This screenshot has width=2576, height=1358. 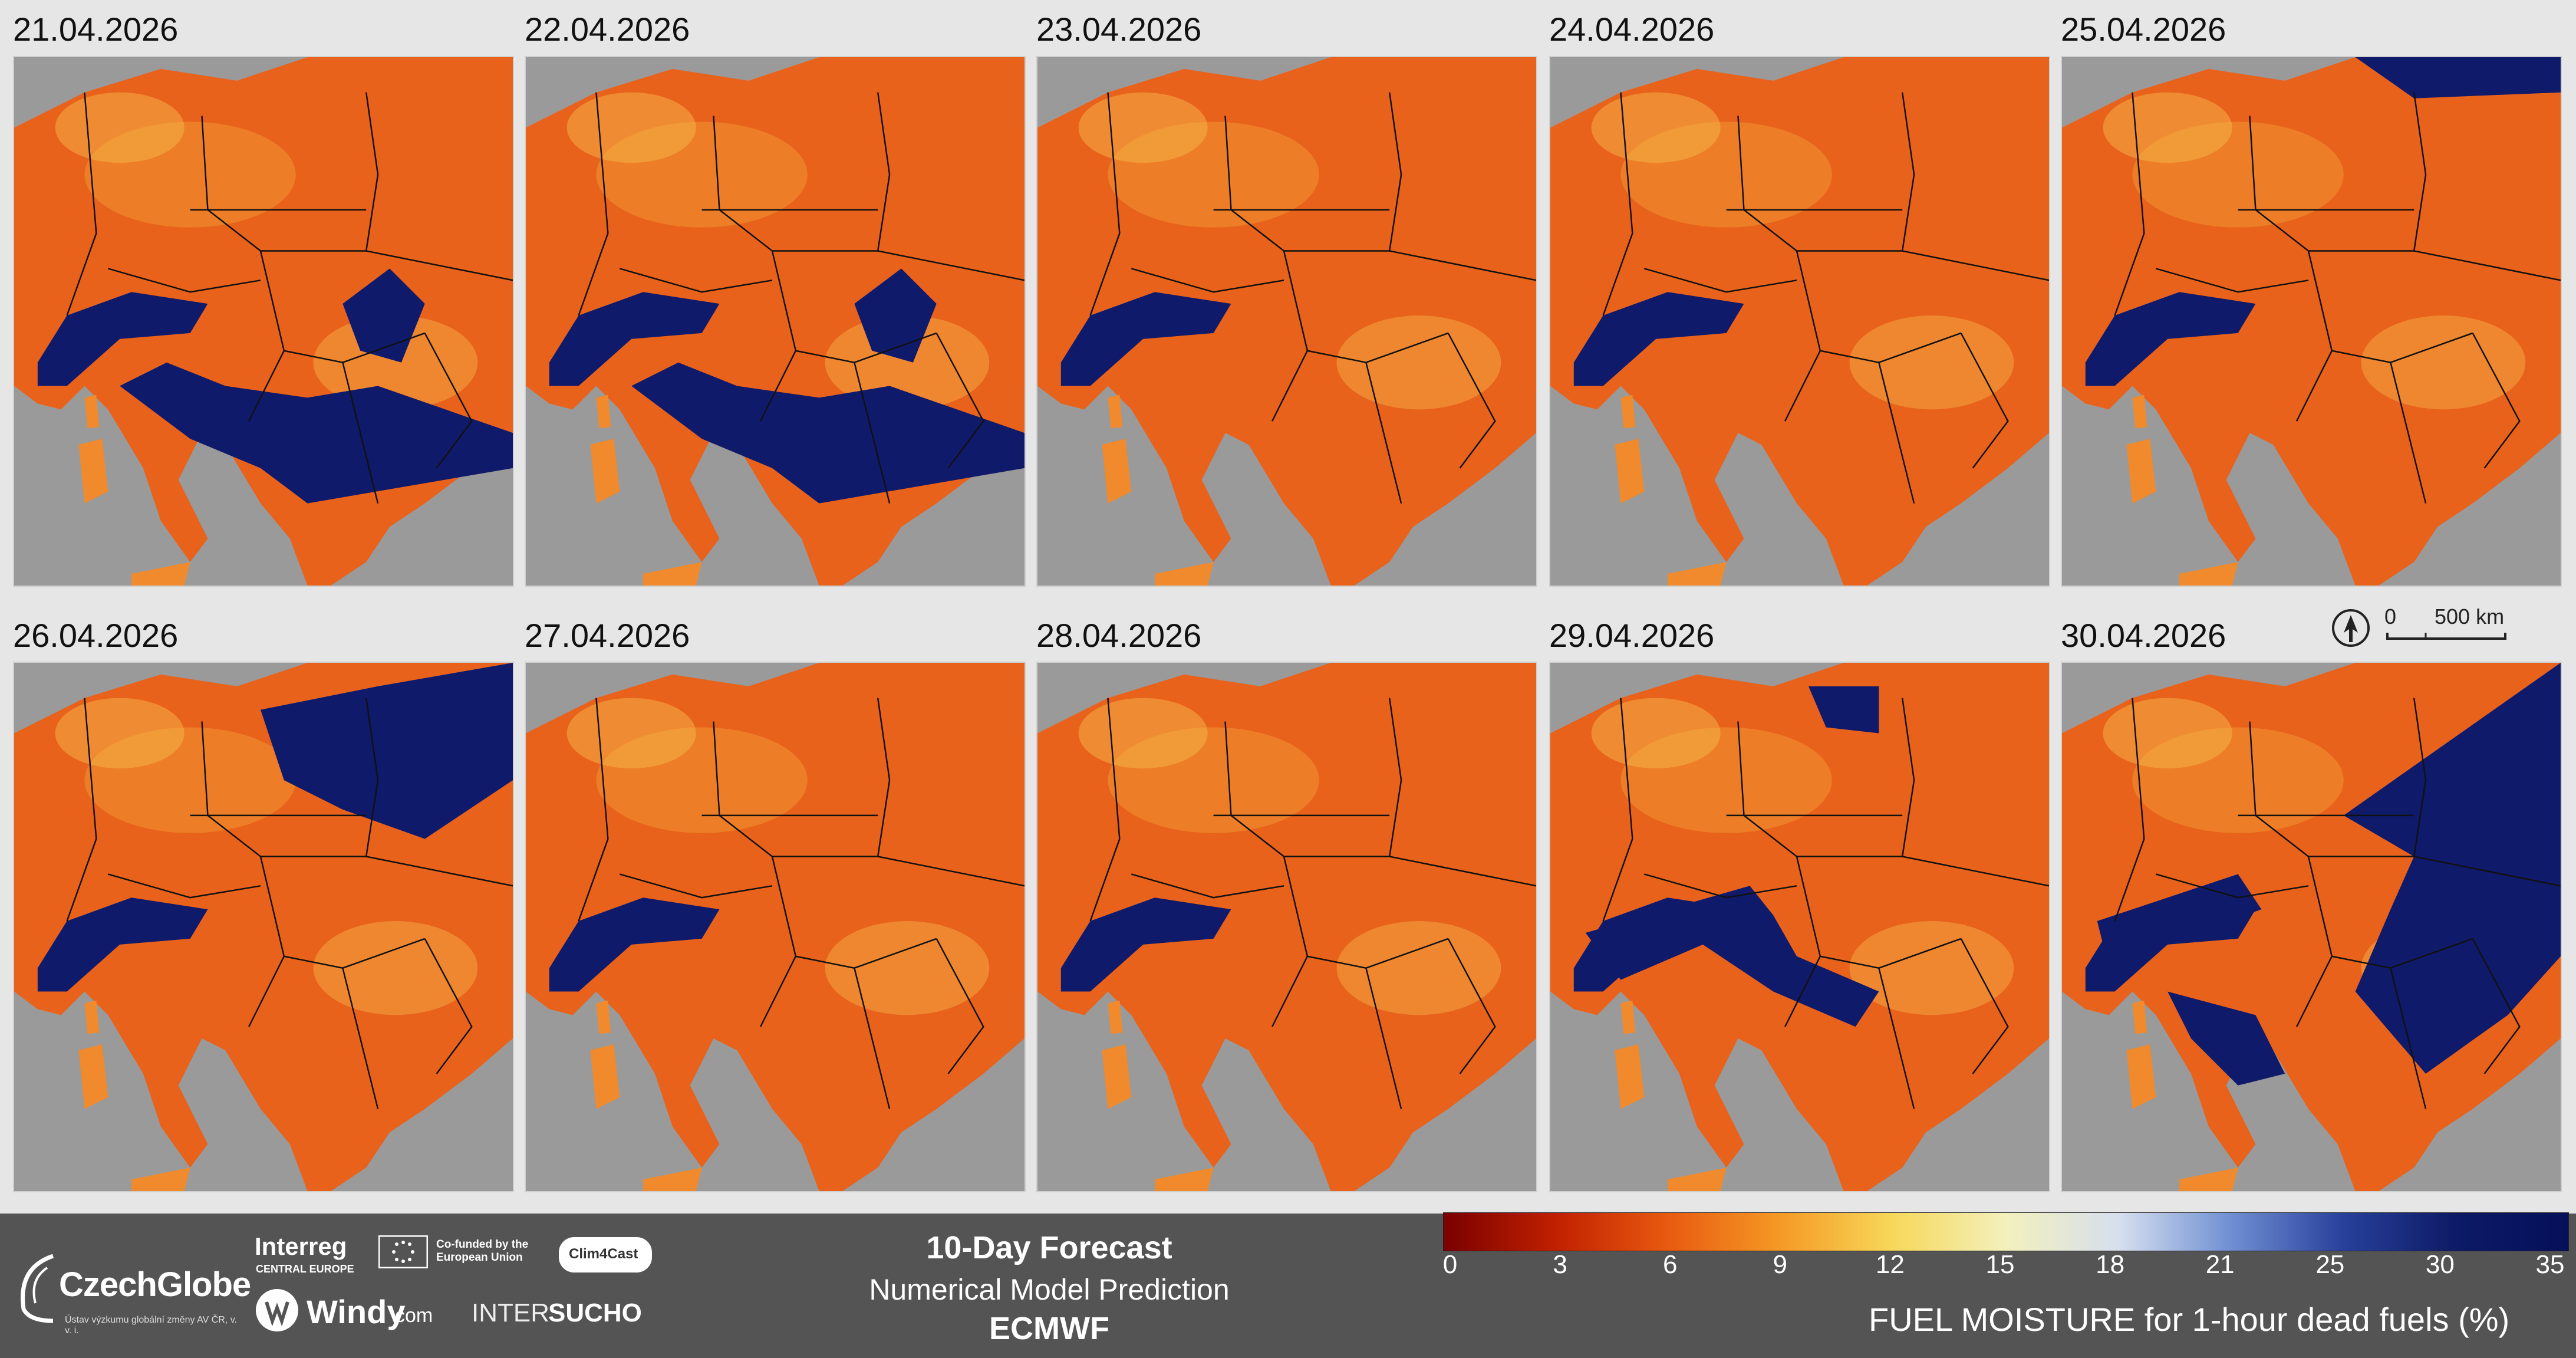 What do you see at coordinates (1560, 1264) in the screenshot?
I see `colorbar-tick-label: 3` at bounding box center [1560, 1264].